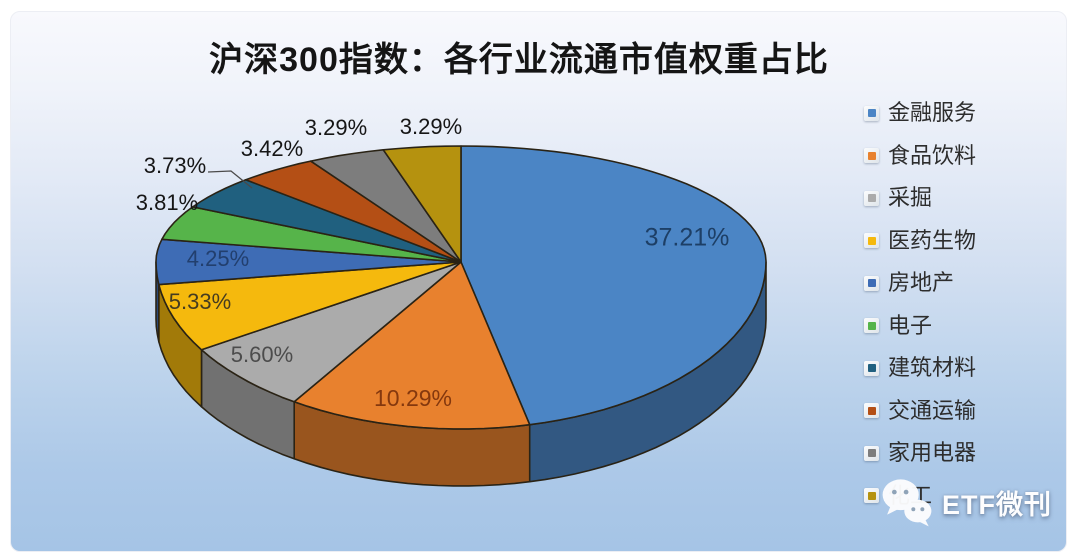  I want to click on slice-label-8: 3.29%, so click(336, 127).